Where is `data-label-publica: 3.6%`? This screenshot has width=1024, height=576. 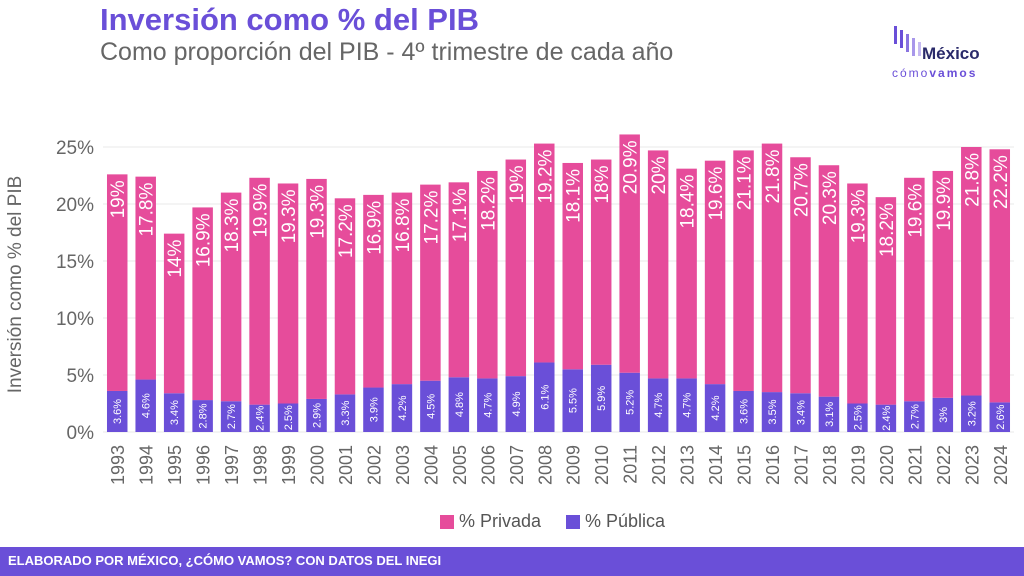 data-label-publica: 3.6% is located at coordinates (745, 411).